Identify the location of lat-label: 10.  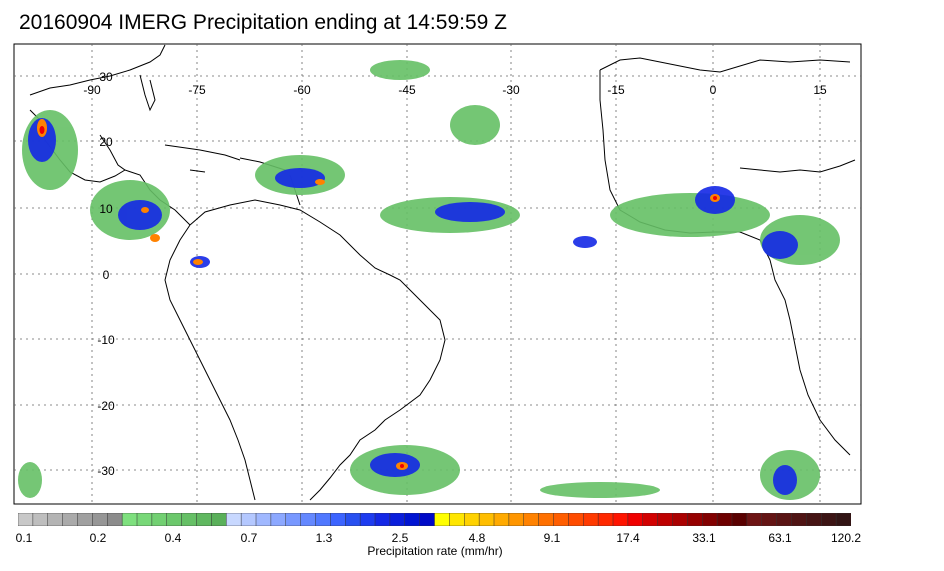
(106, 209).